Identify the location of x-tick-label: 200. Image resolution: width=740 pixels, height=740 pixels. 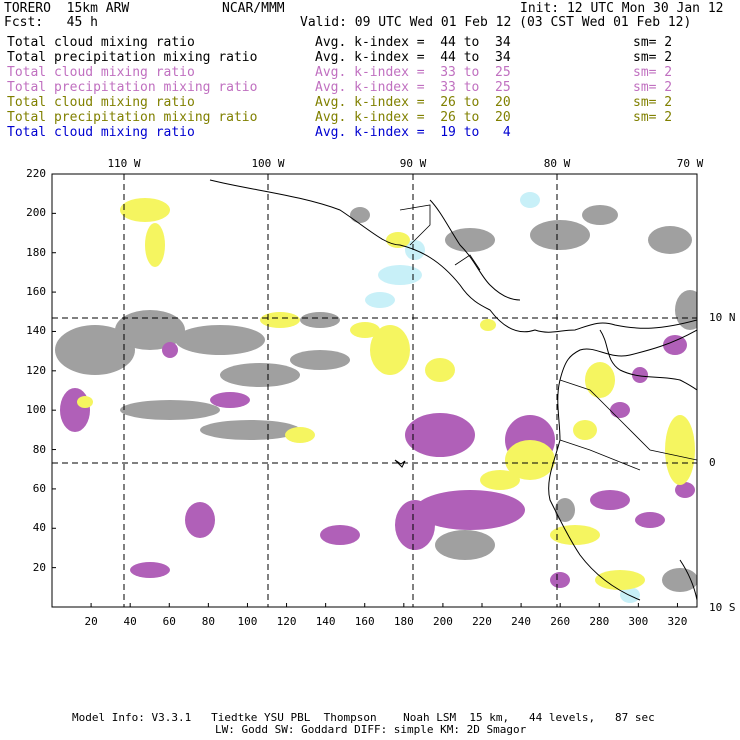
(442, 621).